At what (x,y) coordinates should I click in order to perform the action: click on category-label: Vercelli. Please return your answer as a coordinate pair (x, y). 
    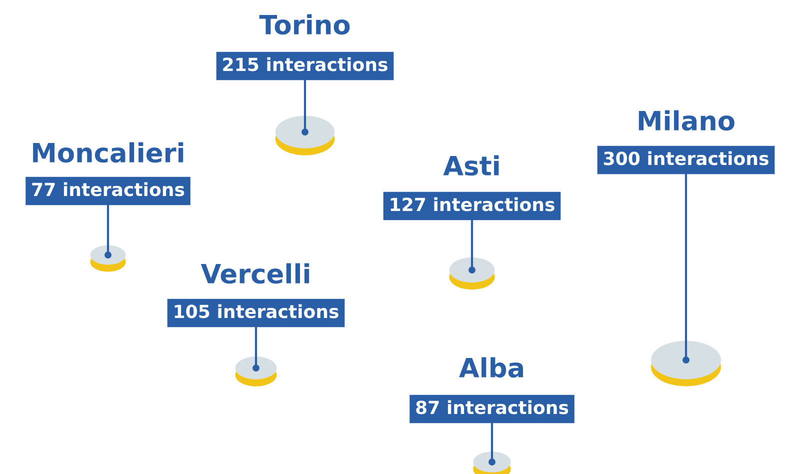
    Looking at the image, I should click on (255, 273).